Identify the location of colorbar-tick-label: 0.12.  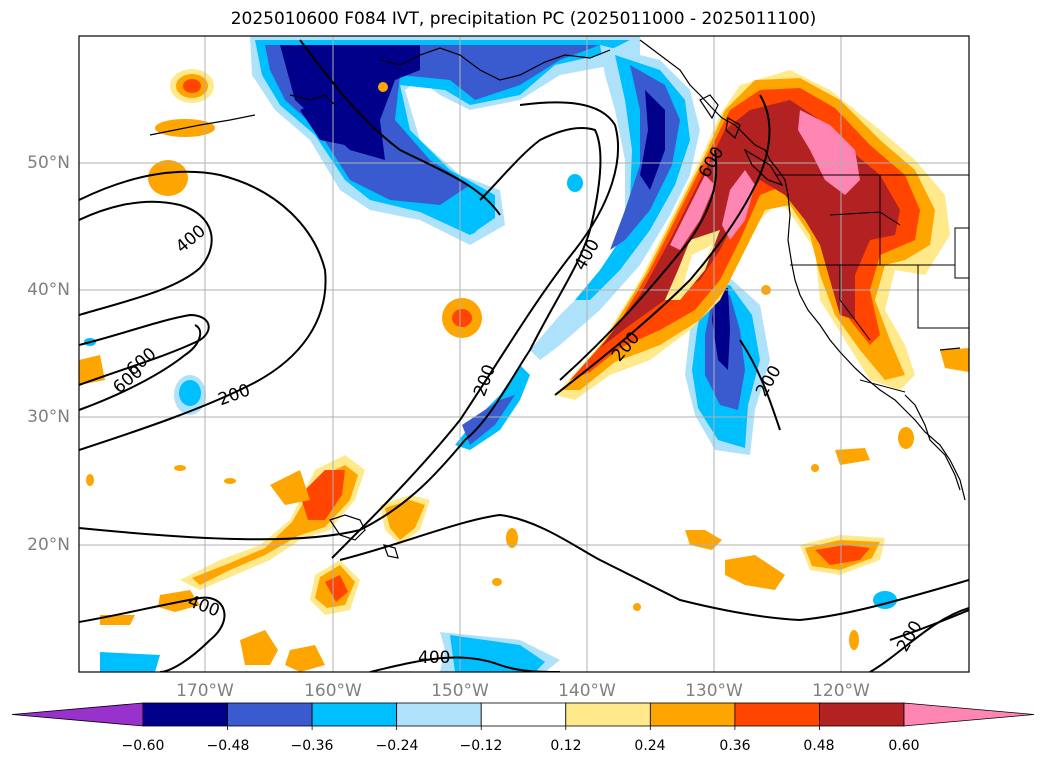
(566, 746).